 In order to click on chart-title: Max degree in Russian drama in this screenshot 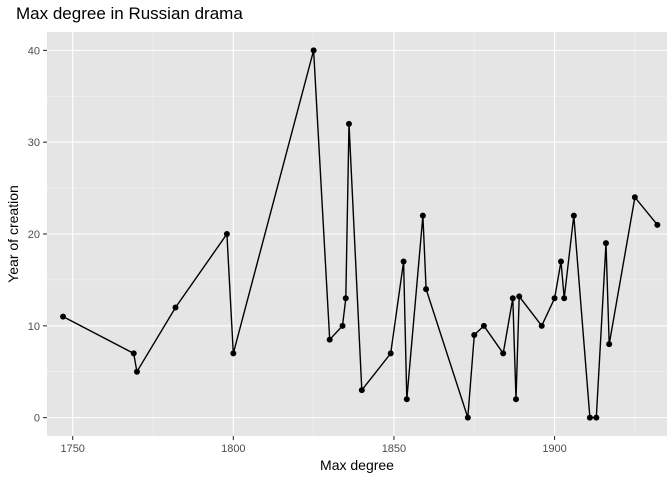, I will do `click(129, 13)`.